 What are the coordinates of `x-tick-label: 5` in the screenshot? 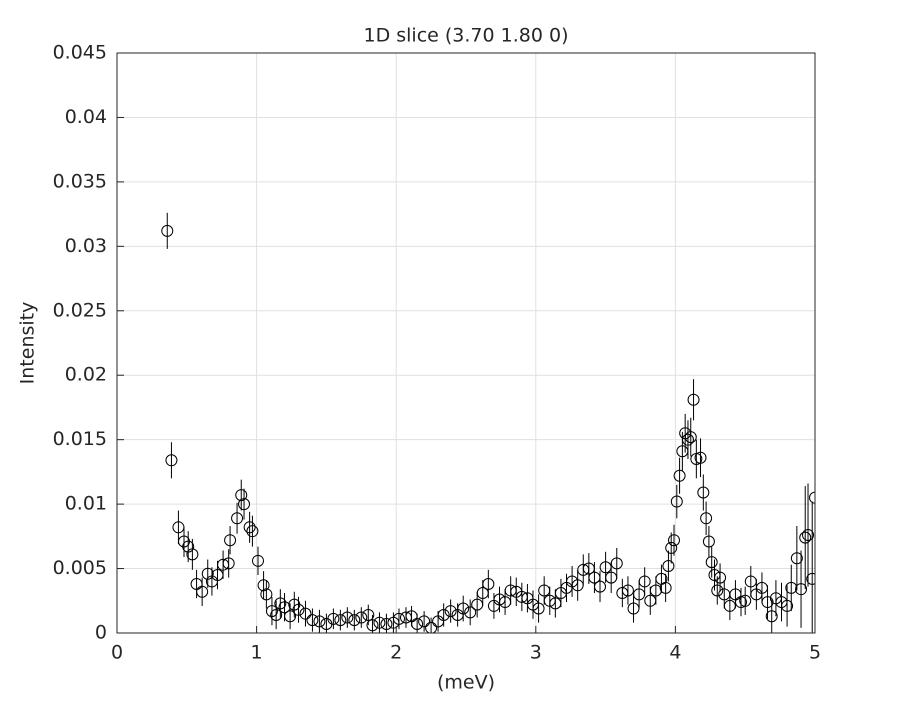 It's located at (815, 653).